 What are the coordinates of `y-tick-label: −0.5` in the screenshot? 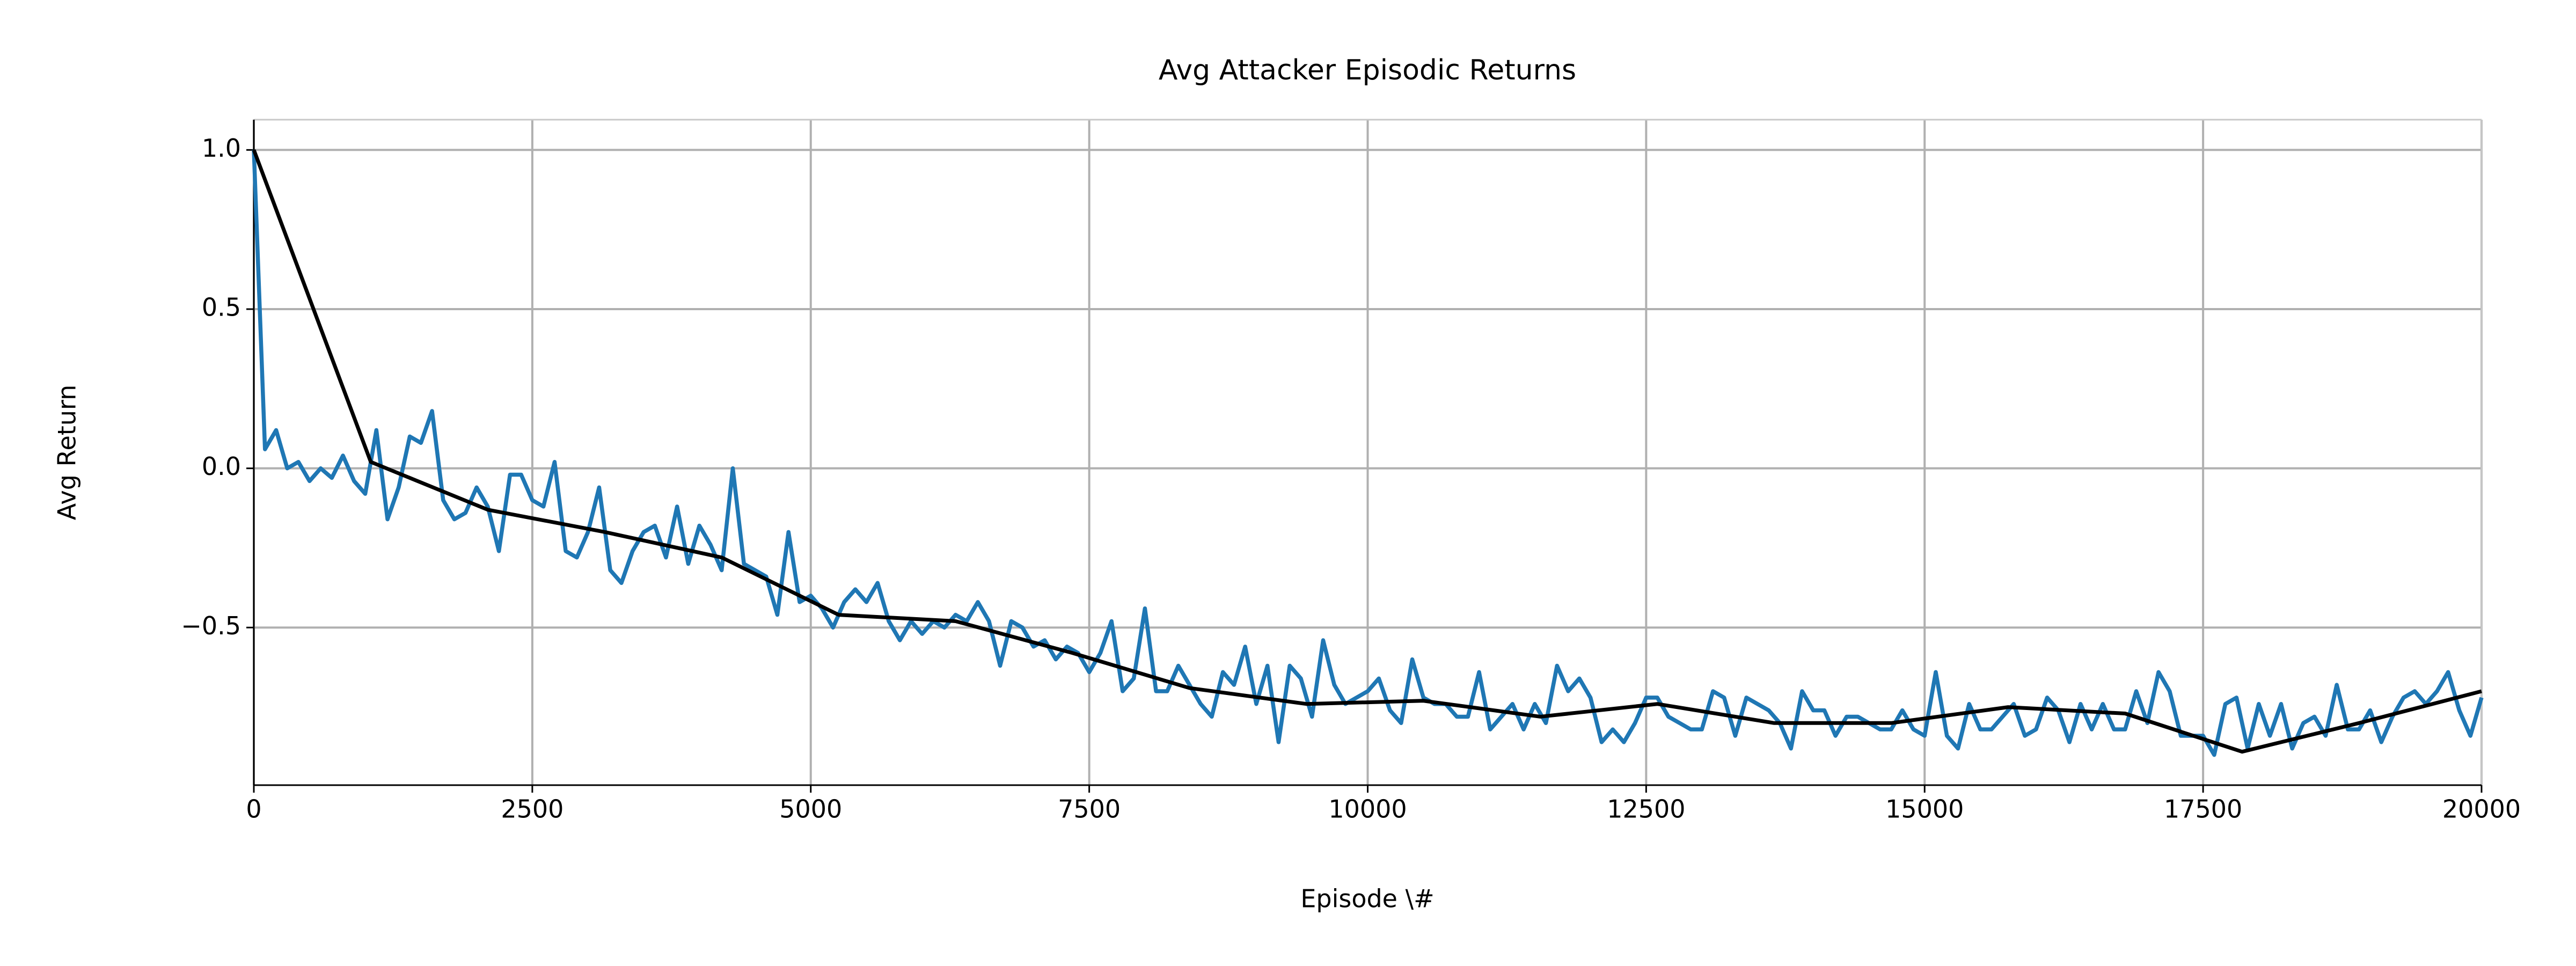 It's located at (211, 625).